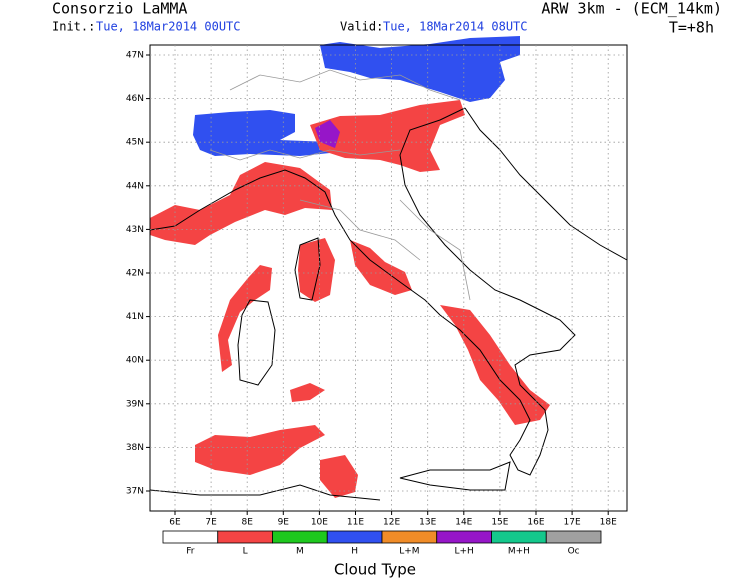 The height and width of the screenshot is (580, 751). Describe the element at coordinates (135, 492) in the screenshot. I see `lat-label: 37N` at that location.